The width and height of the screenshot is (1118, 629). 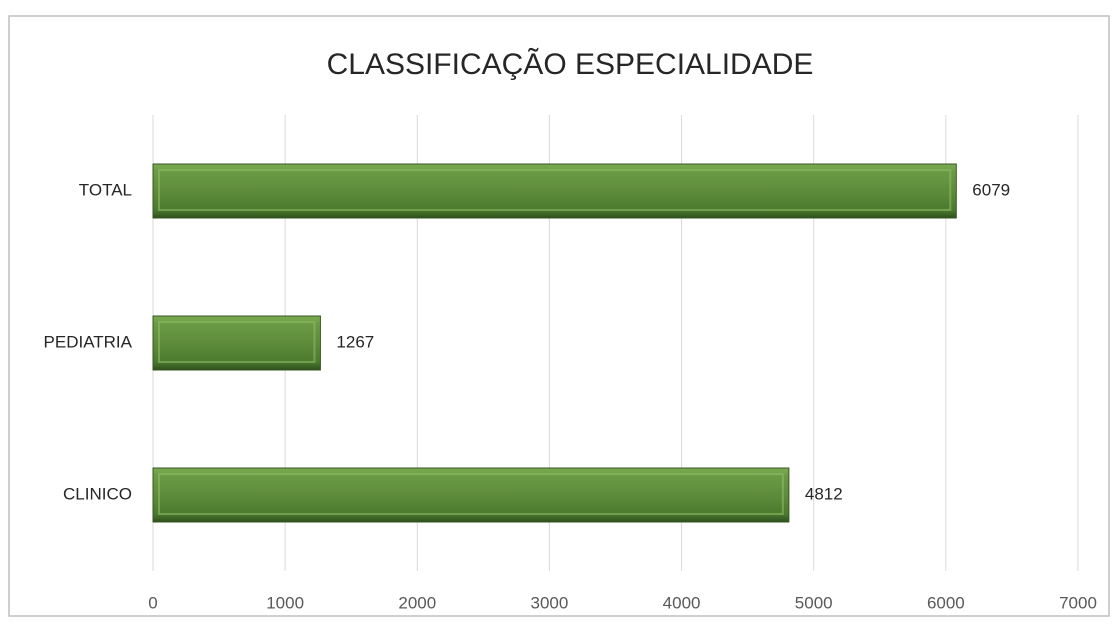 I want to click on chart-title: CLASSIFICAÇÃO ESPECIALIDADE, so click(x=570, y=64).